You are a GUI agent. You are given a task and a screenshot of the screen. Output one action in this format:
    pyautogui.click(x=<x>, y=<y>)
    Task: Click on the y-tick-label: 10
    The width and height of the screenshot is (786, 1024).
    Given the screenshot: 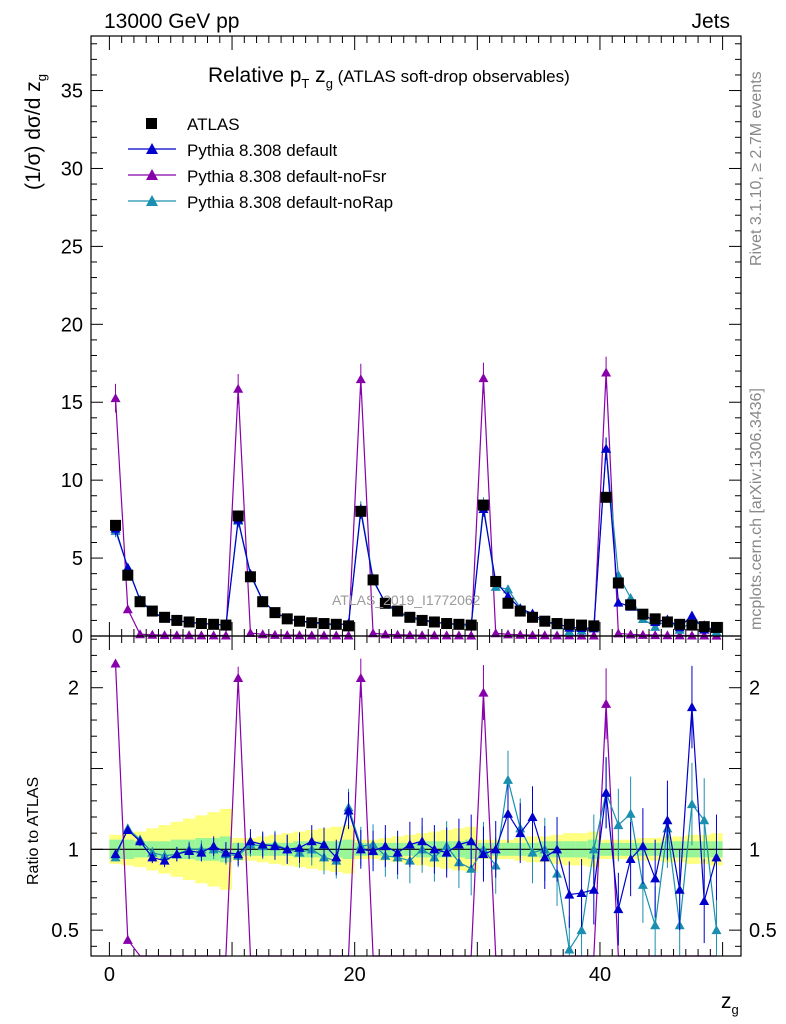 What is the action you would take?
    pyautogui.click(x=72, y=481)
    